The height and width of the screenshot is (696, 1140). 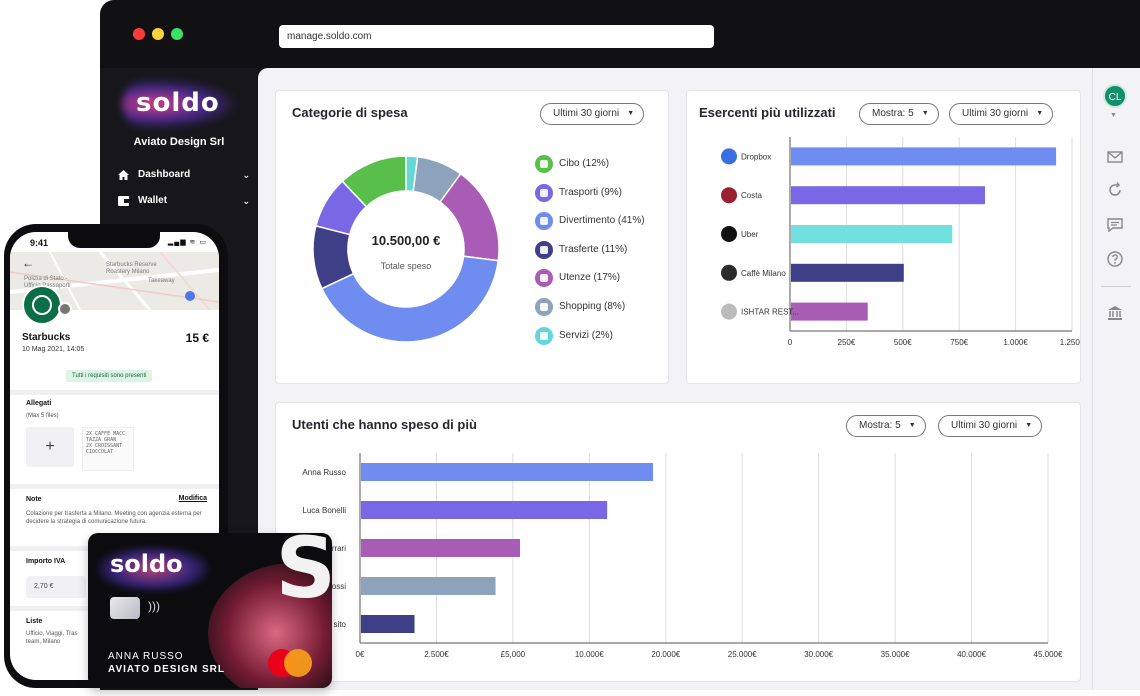 What do you see at coordinates (46, 561) in the screenshot?
I see `vat-title: Importo IVA` at bounding box center [46, 561].